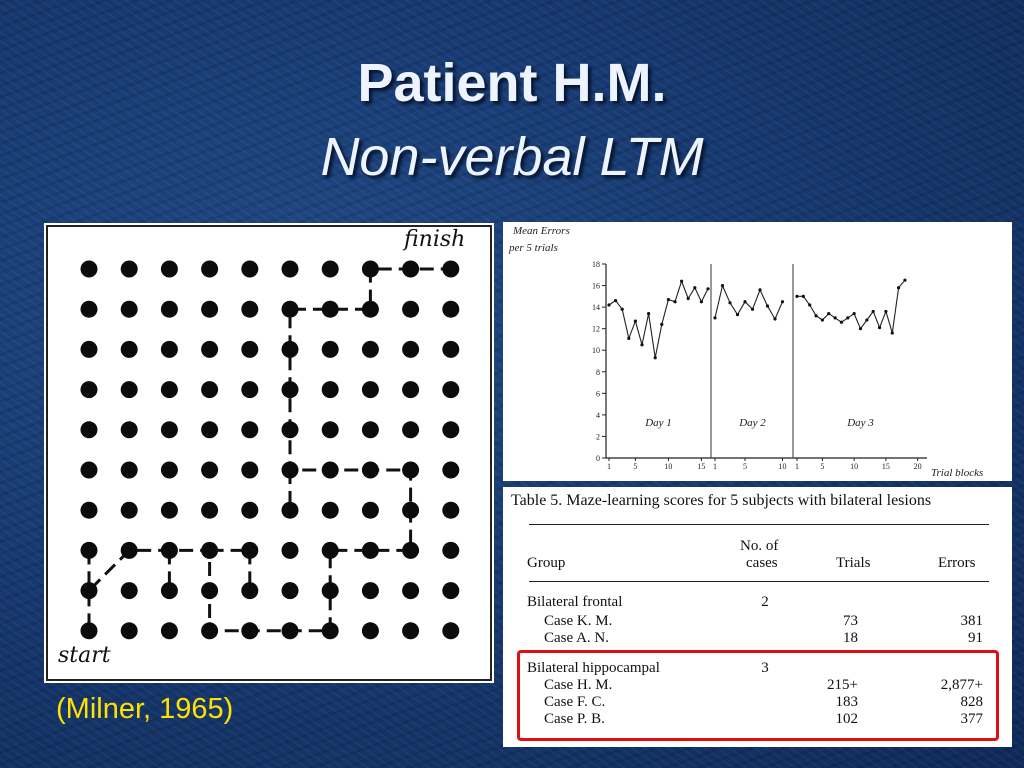 This screenshot has height=768, width=1024. I want to click on y-tick-label: 4, so click(598, 415).